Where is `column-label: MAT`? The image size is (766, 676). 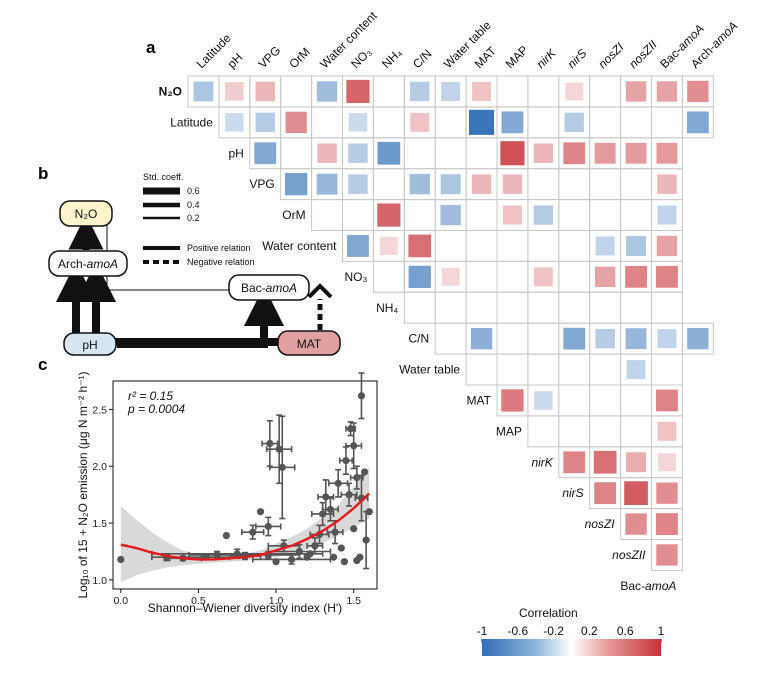 column-label: MAT is located at coordinates (486, 57).